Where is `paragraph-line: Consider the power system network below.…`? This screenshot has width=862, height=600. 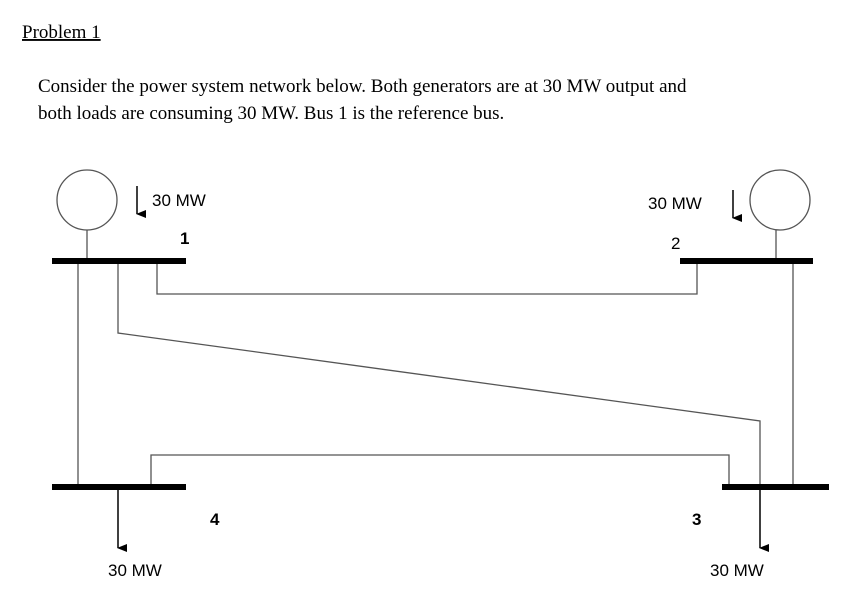 paragraph-line: Consider the power system network below.… is located at coordinates (362, 86).